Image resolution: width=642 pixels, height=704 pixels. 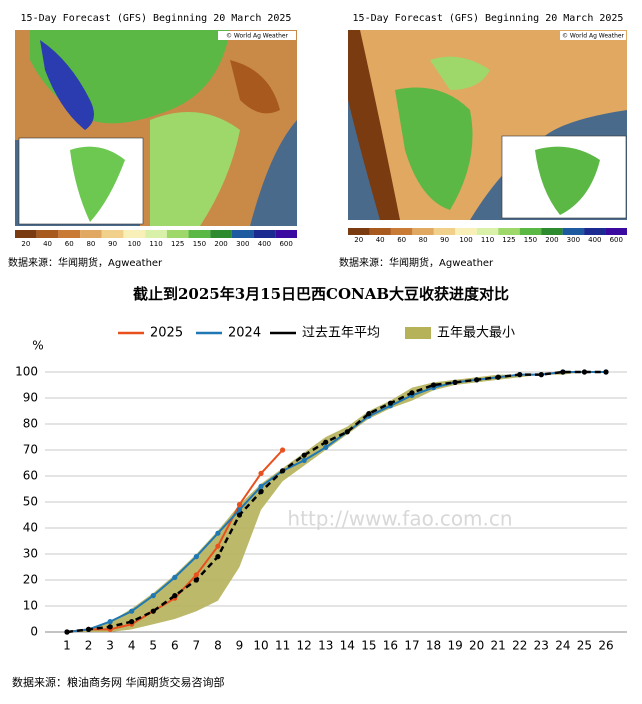 I want to click on x-tick-label: 21, so click(x=498, y=646).